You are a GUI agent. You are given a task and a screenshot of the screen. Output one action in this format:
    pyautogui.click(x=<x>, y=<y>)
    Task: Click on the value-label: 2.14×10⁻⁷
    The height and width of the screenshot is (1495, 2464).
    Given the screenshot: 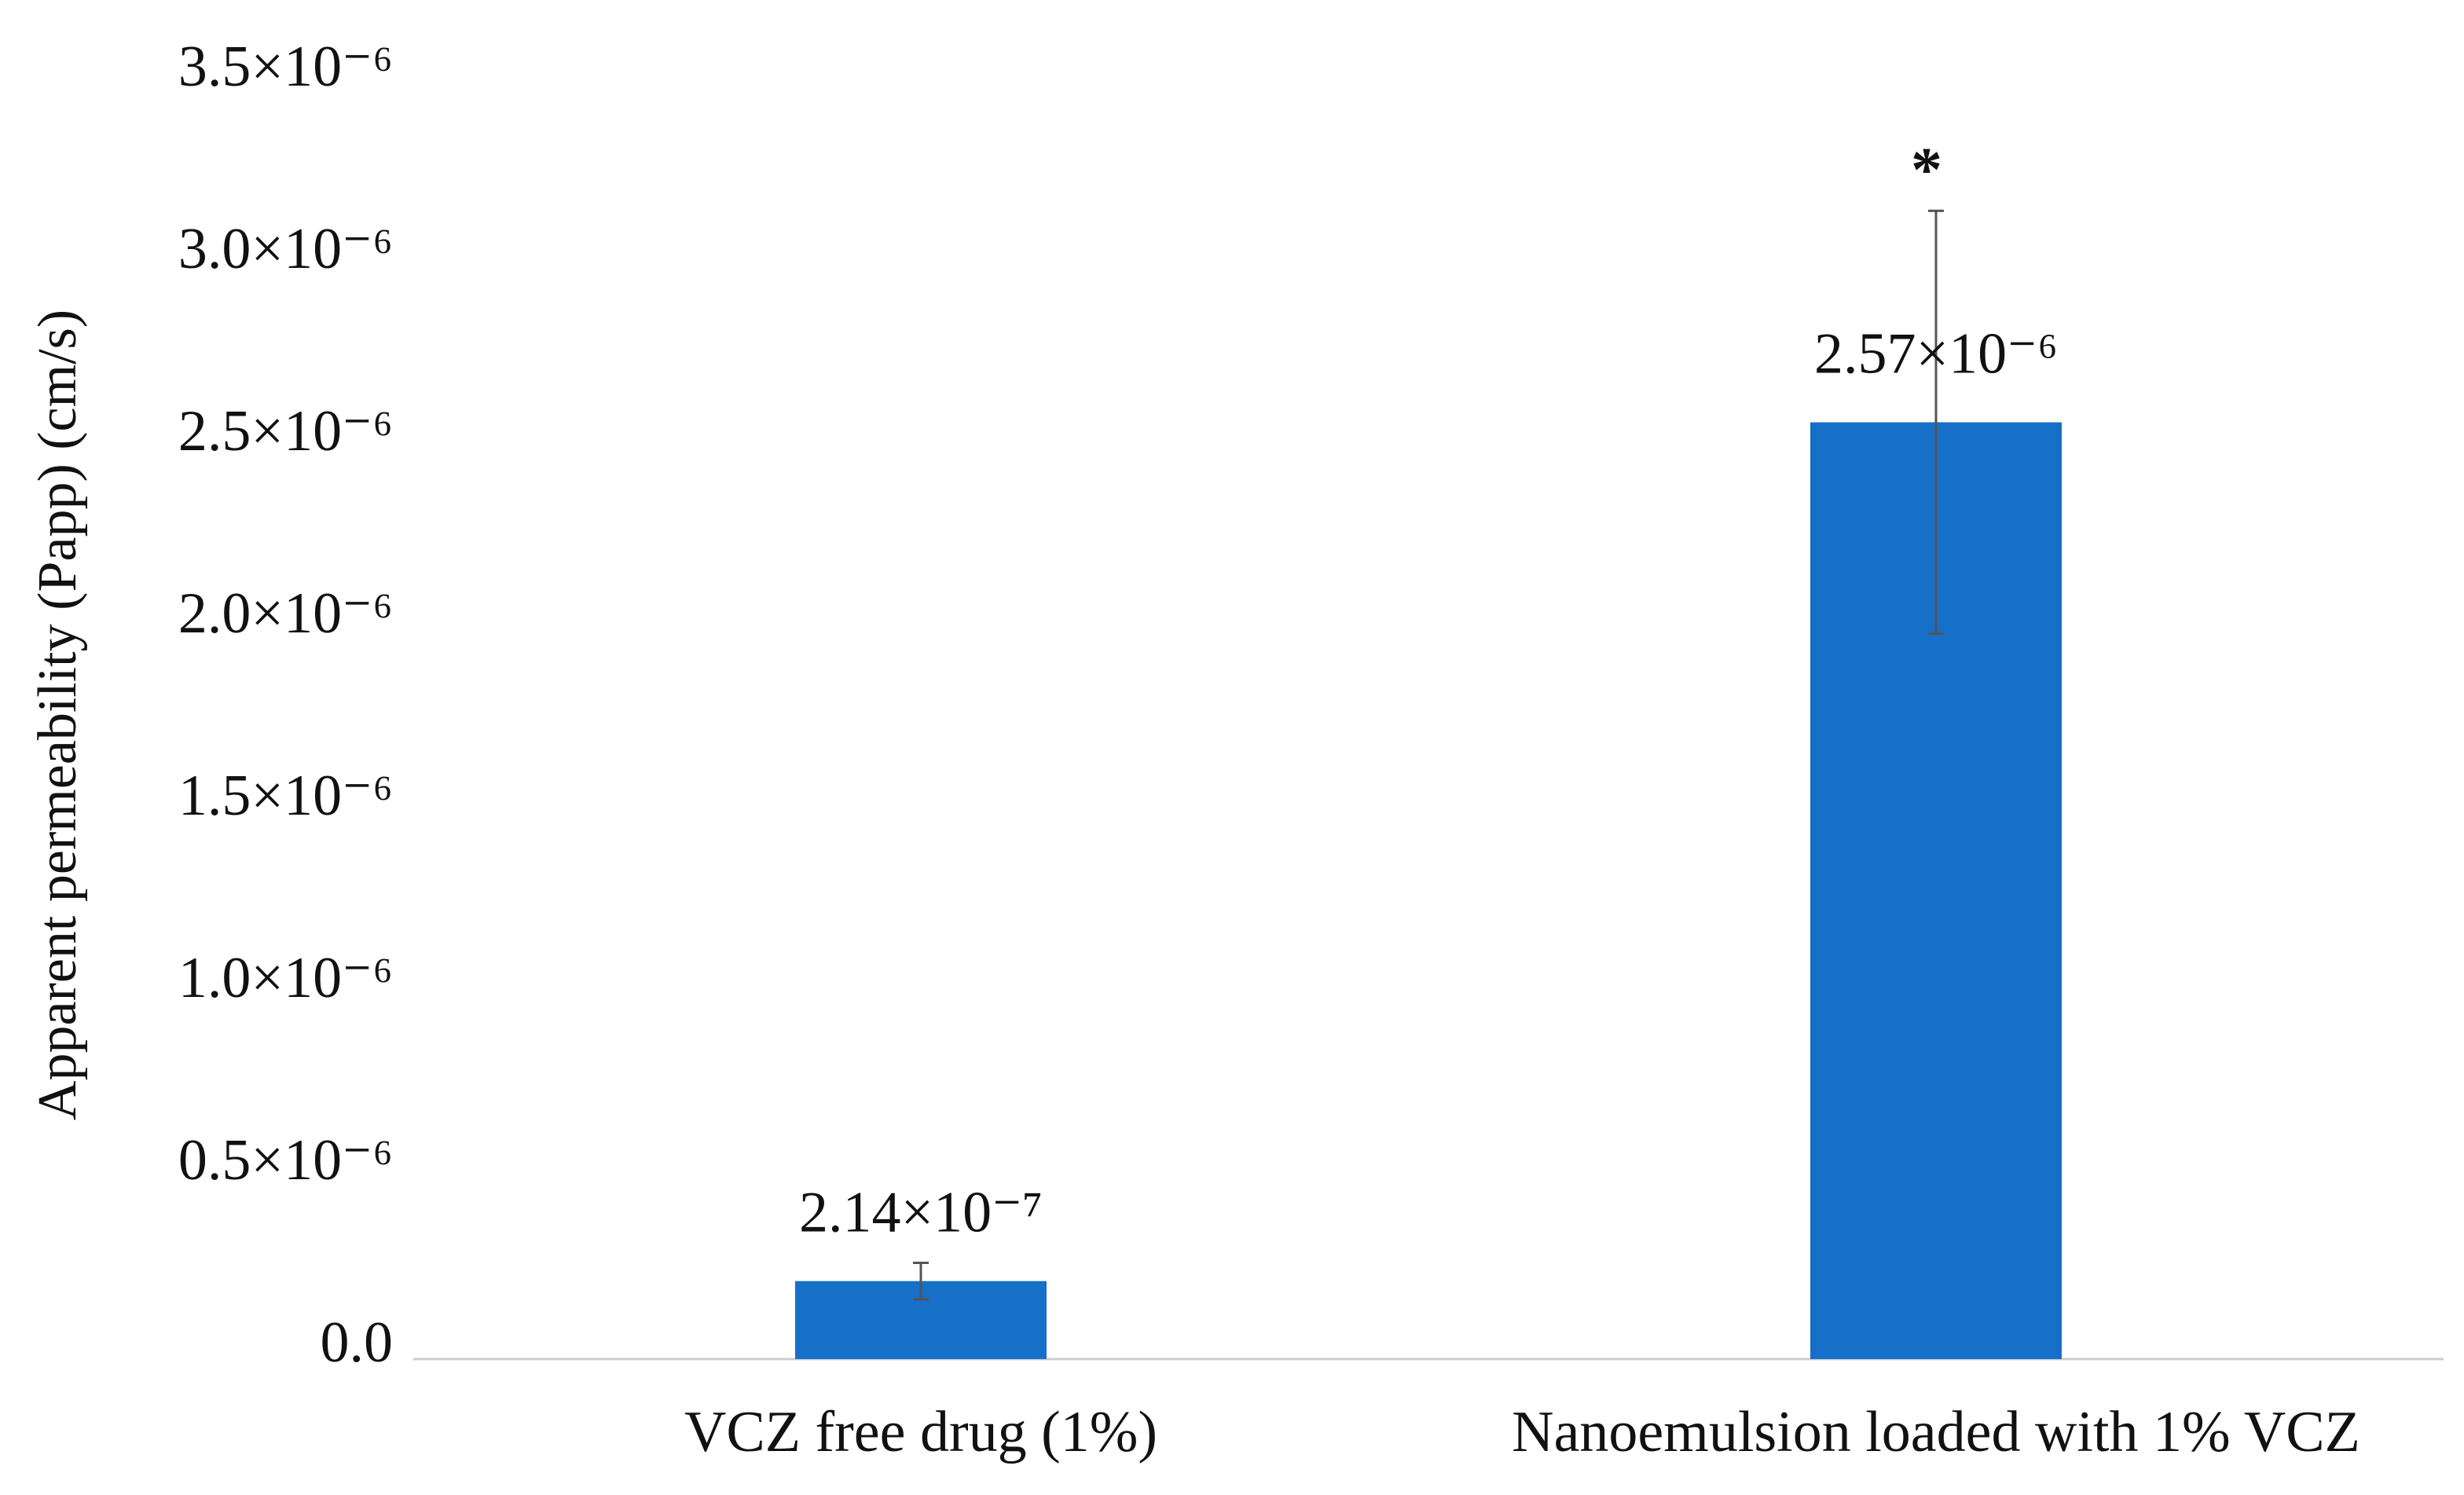 What is the action you would take?
    pyautogui.click(x=921, y=1213)
    